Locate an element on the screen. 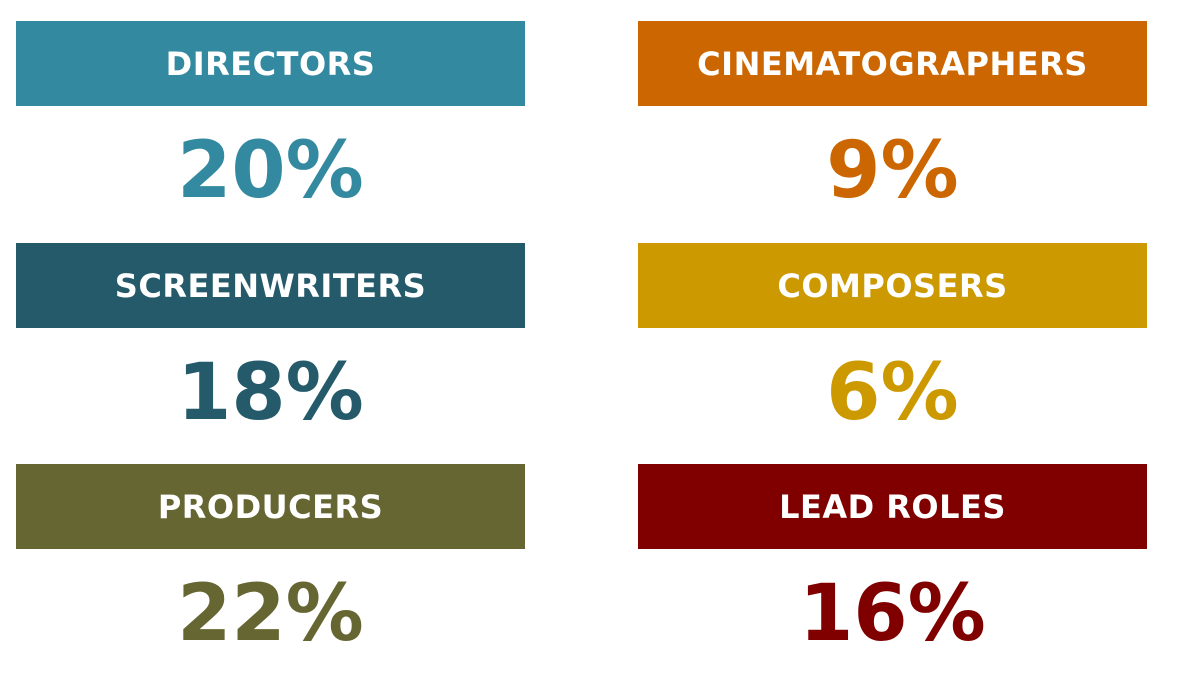  stat-card: COMPOSERS 6% is located at coordinates (892, 350).